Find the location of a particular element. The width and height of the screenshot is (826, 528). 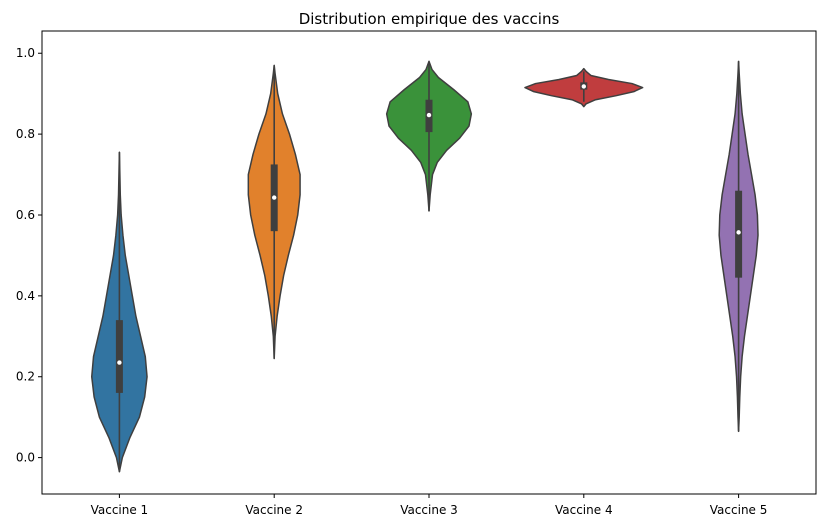

x-tick-label: Vaccine 5 is located at coordinates (739, 510).